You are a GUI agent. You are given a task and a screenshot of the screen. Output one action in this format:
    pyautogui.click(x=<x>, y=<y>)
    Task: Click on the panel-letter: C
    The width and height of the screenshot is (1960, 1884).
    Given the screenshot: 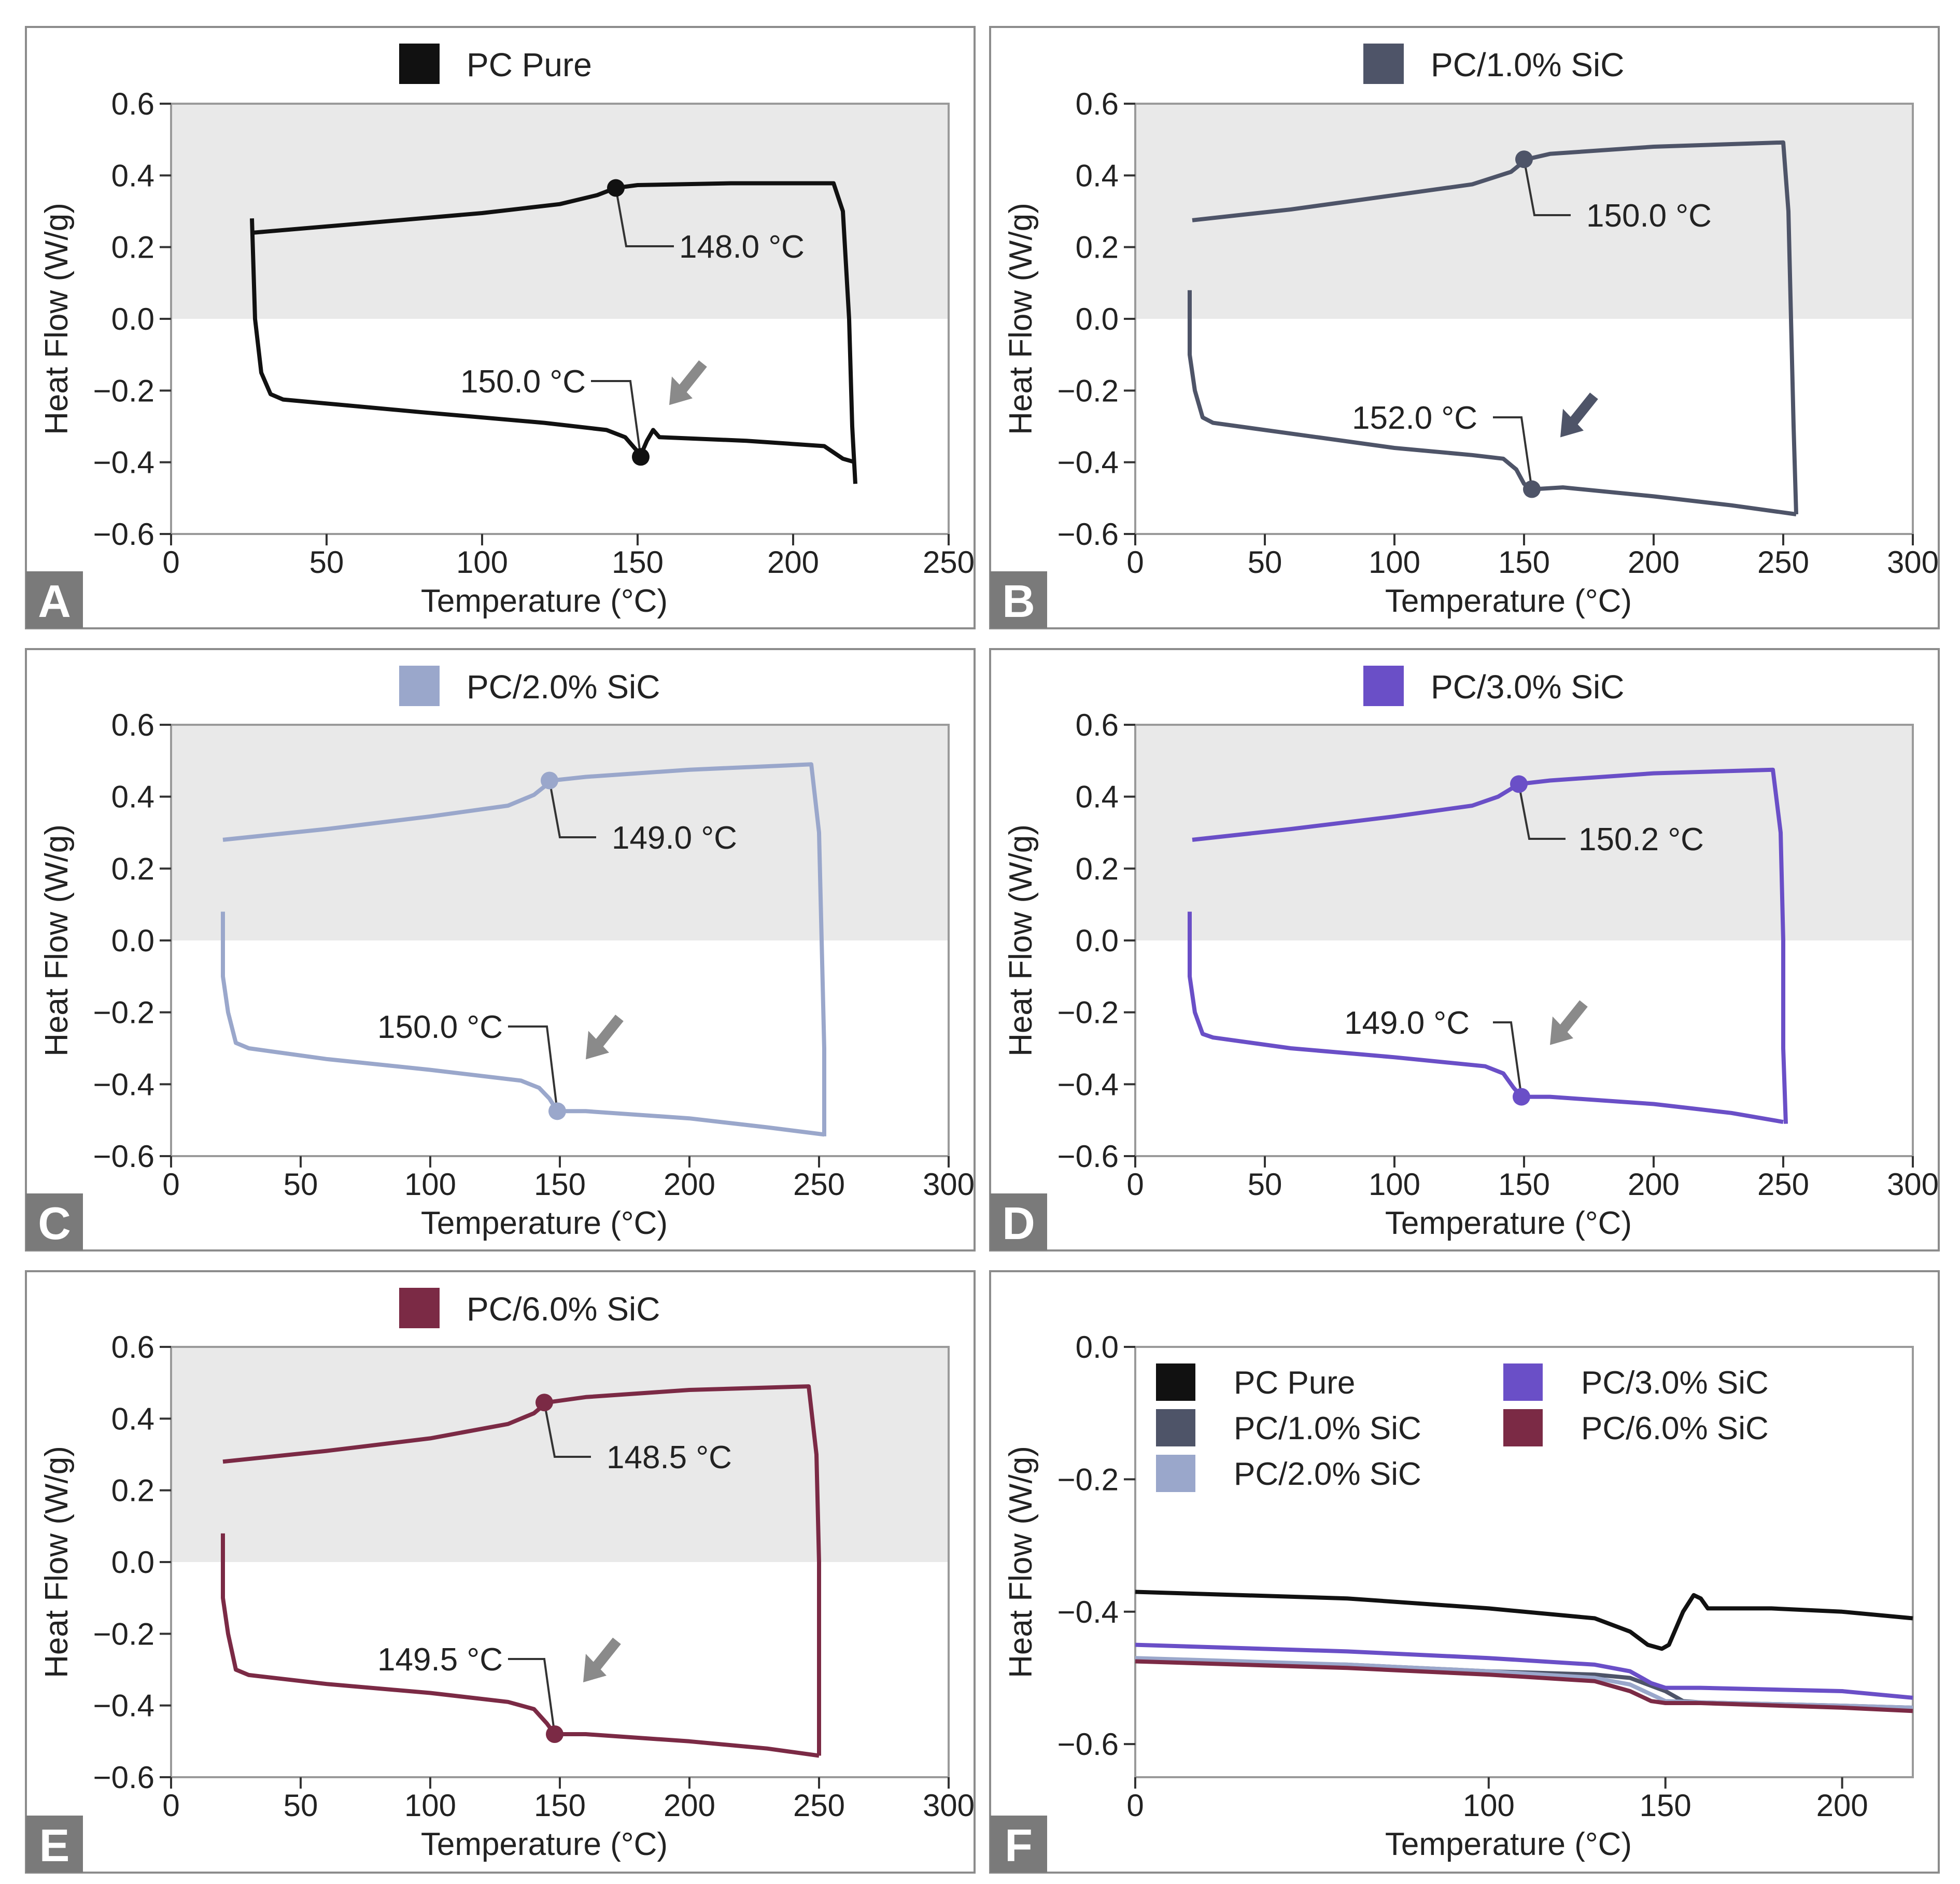 What is the action you would take?
    pyautogui.click(x=54, y=1223)
    